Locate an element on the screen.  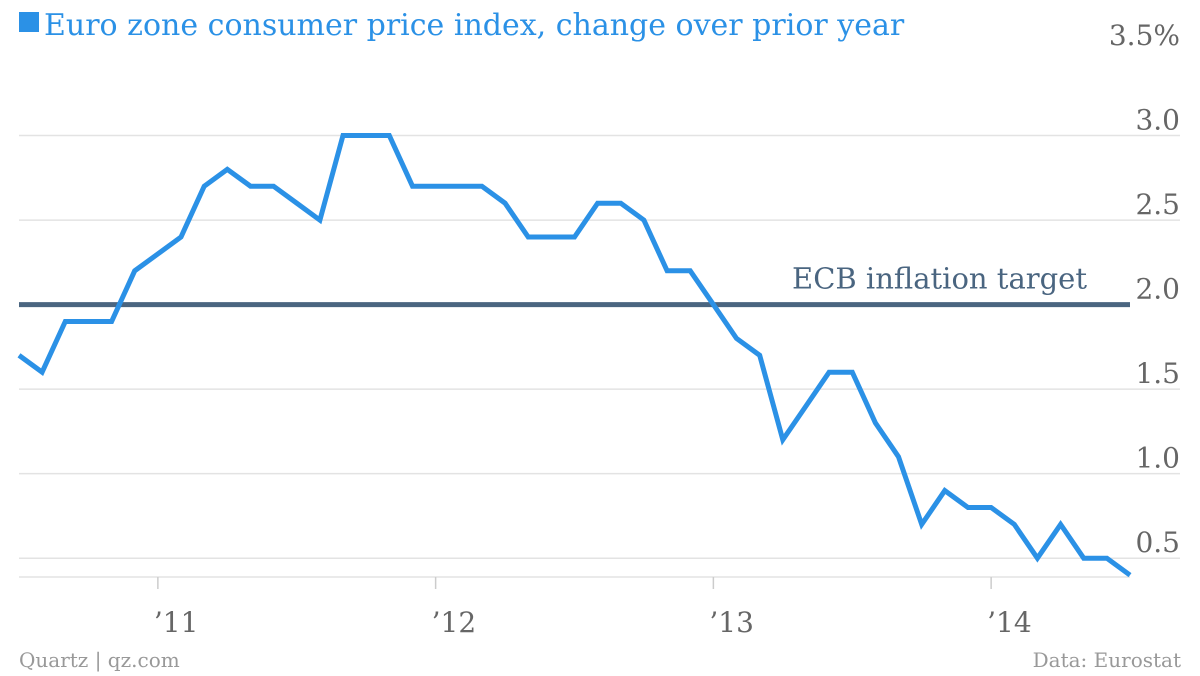
x-tick-label: ’11 is located at coordinates (176, 622).